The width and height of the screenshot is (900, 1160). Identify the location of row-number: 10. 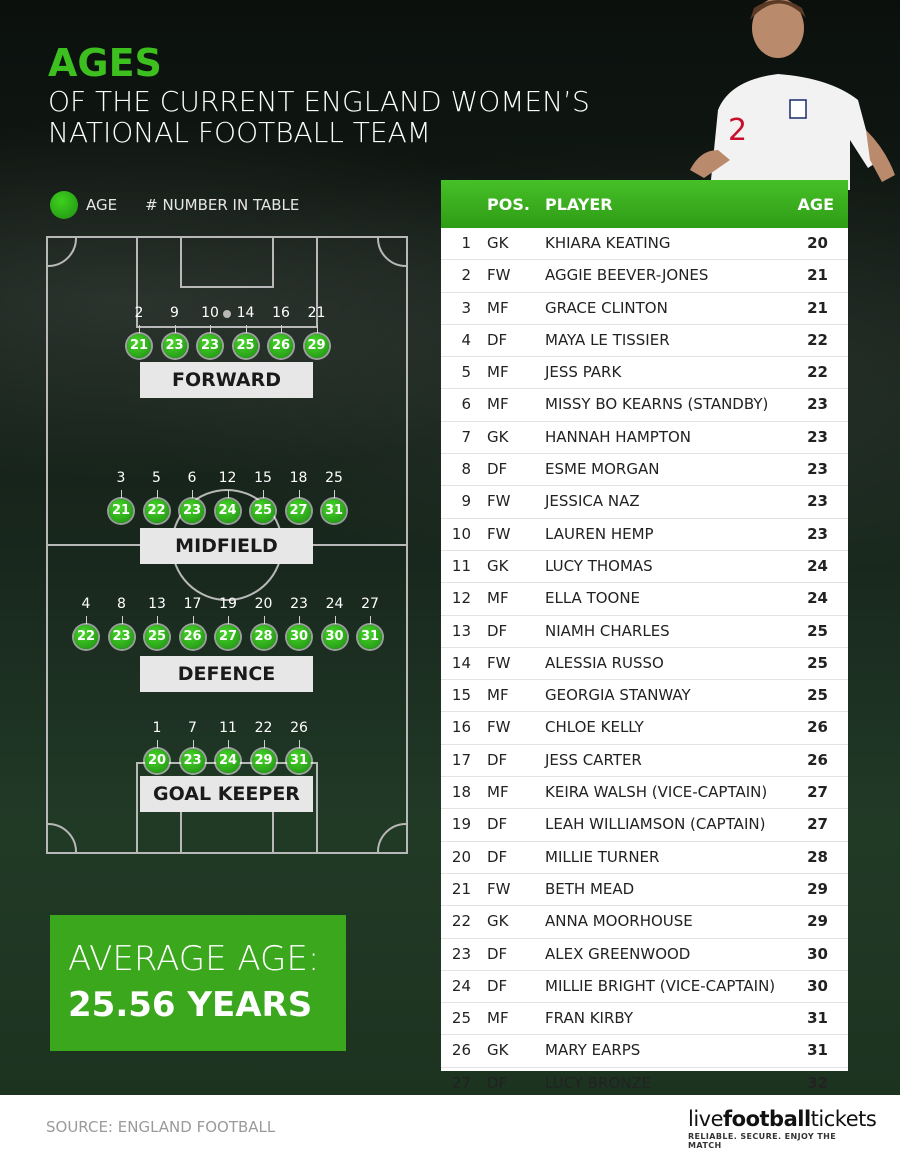
(461, 533).